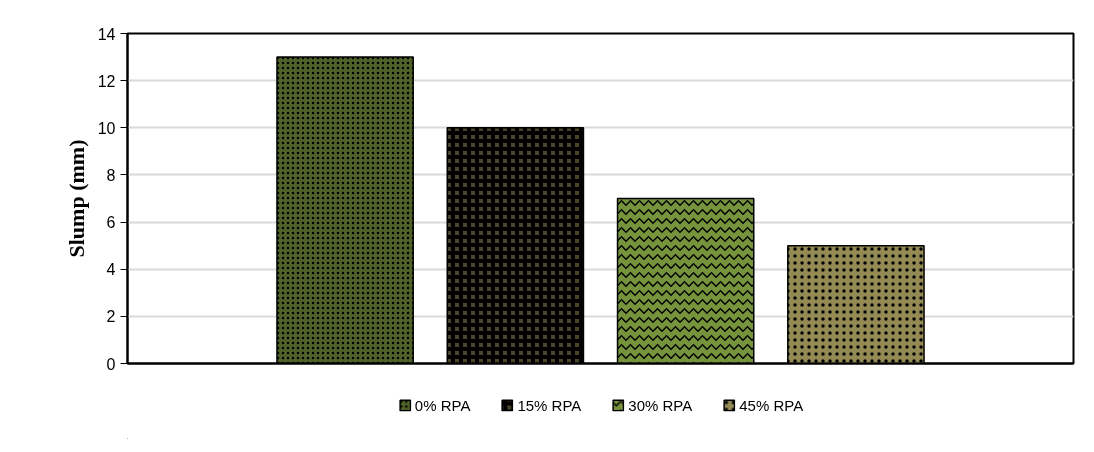 The image size is (1094, 452). What do you see at coordinates (442, 405) in the screenshot?
I see `legend-label: 0% RPA` at bounding box center [442, 405].